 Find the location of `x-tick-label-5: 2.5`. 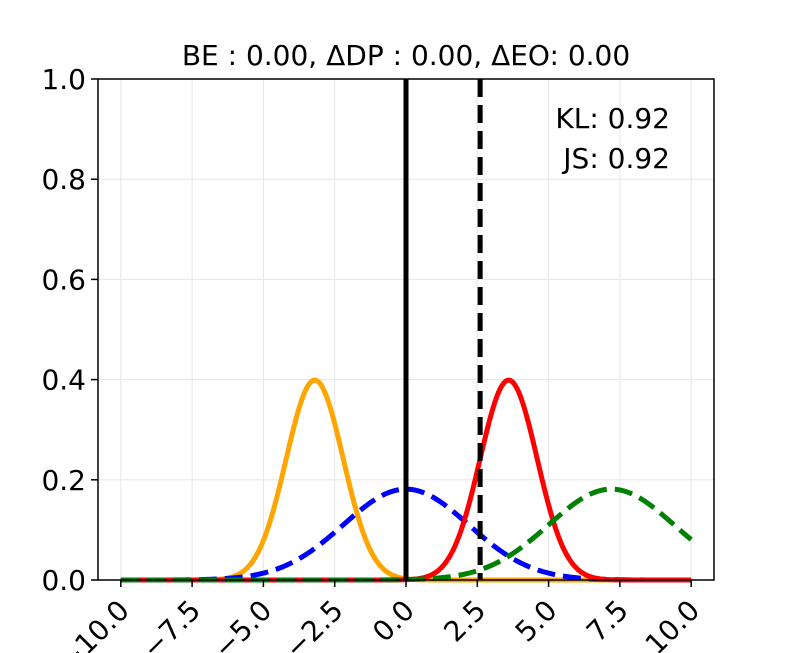

x-tick-label-5: 2.5 is located at coordinates (464, 621).